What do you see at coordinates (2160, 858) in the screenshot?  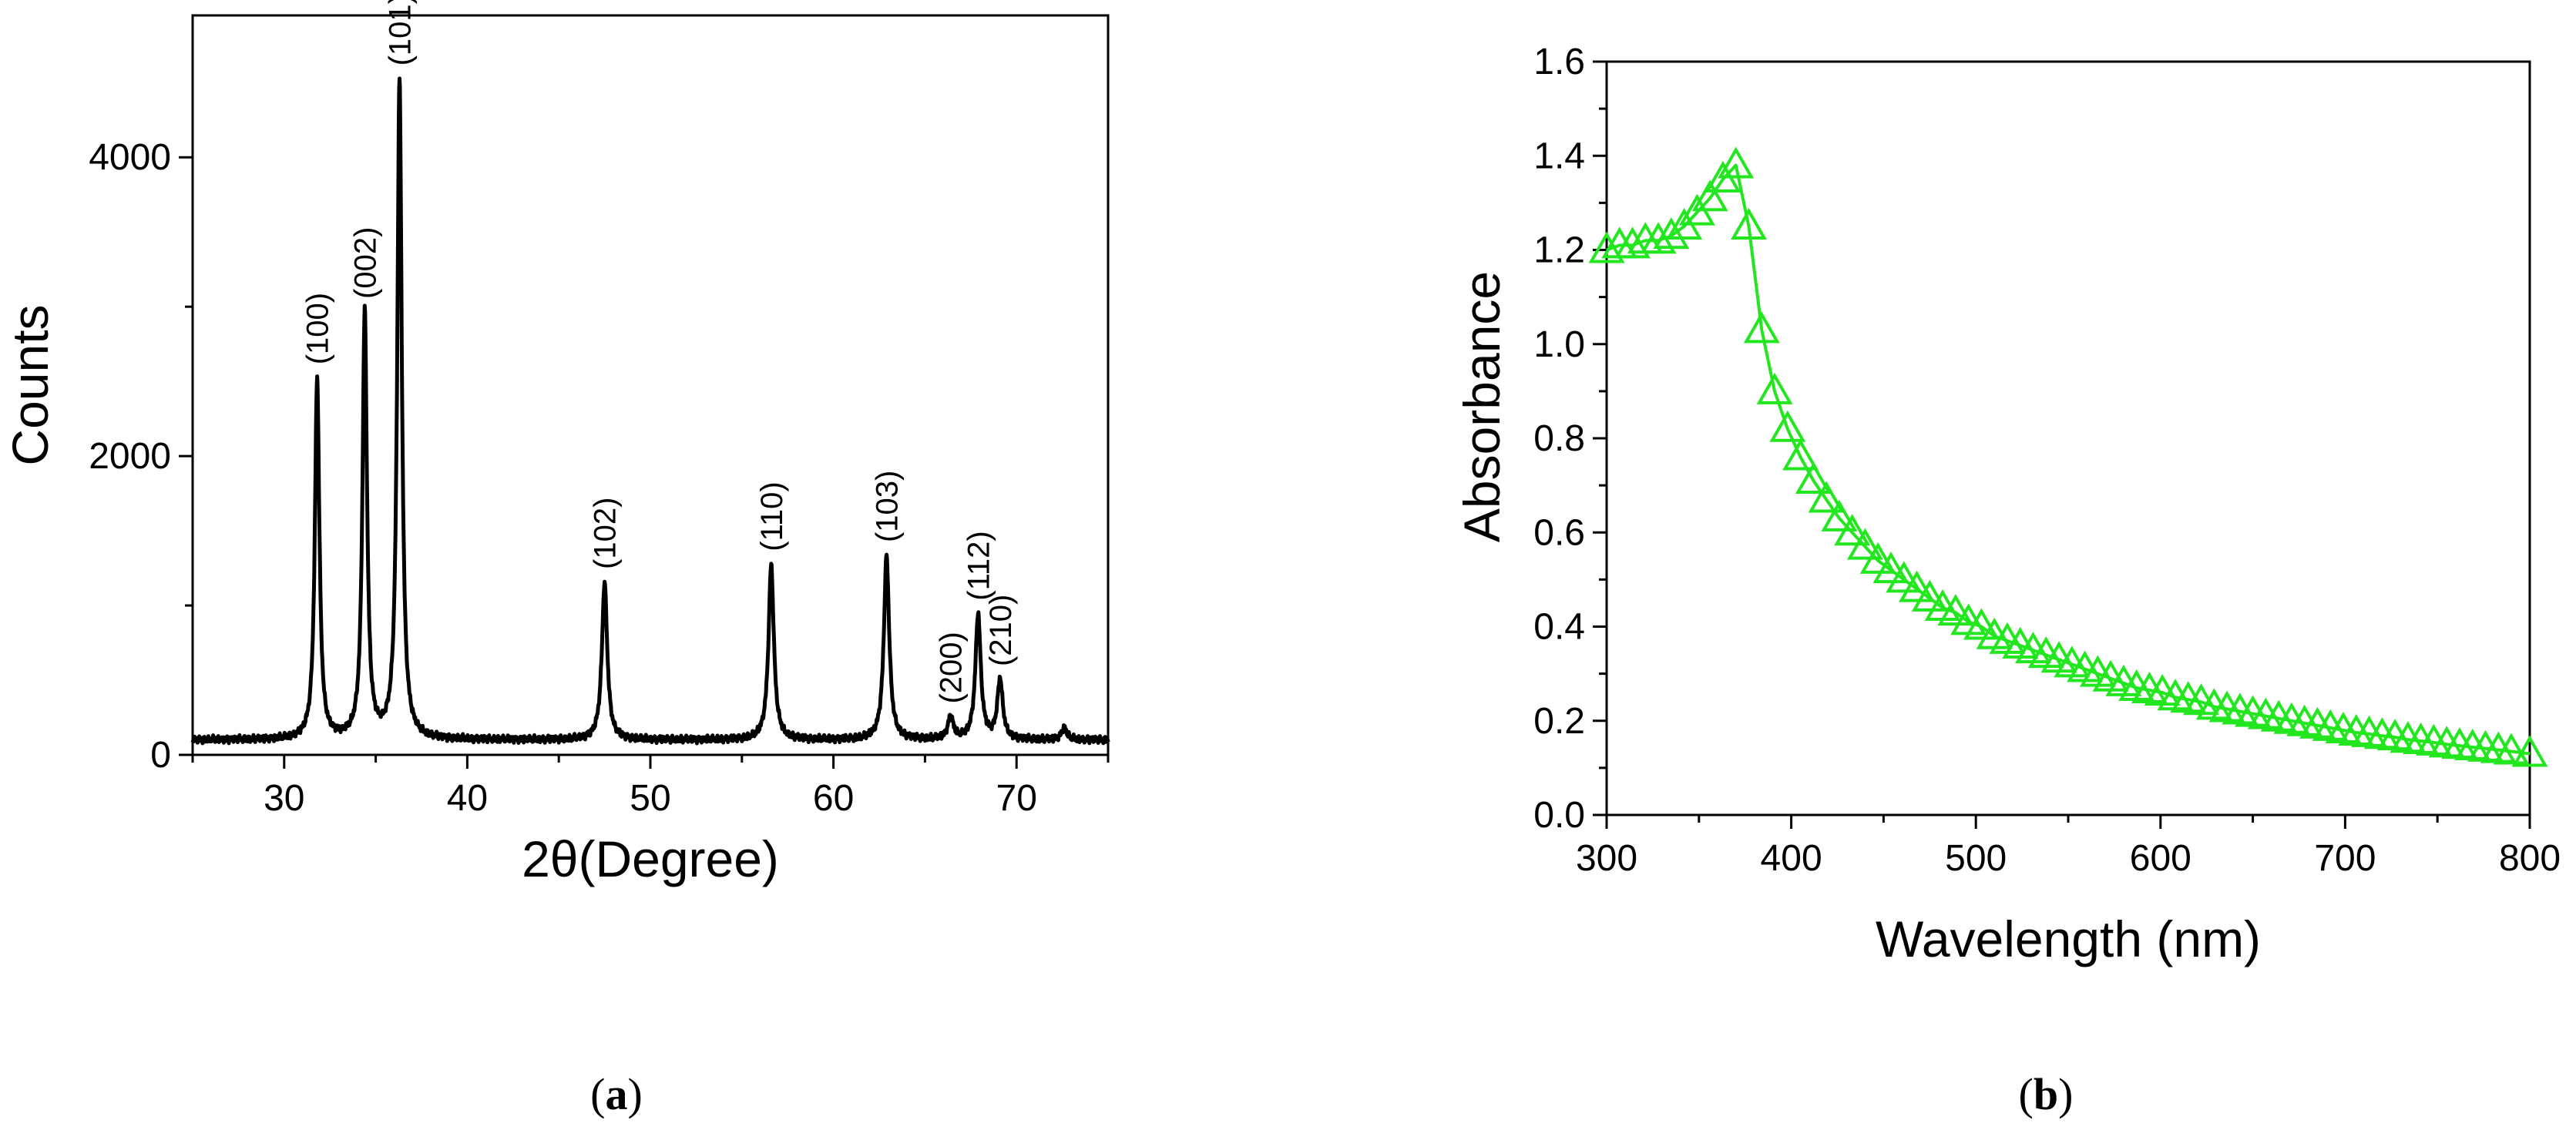 I see `x-tick-label: 600` at bounding box center [2160, 858].